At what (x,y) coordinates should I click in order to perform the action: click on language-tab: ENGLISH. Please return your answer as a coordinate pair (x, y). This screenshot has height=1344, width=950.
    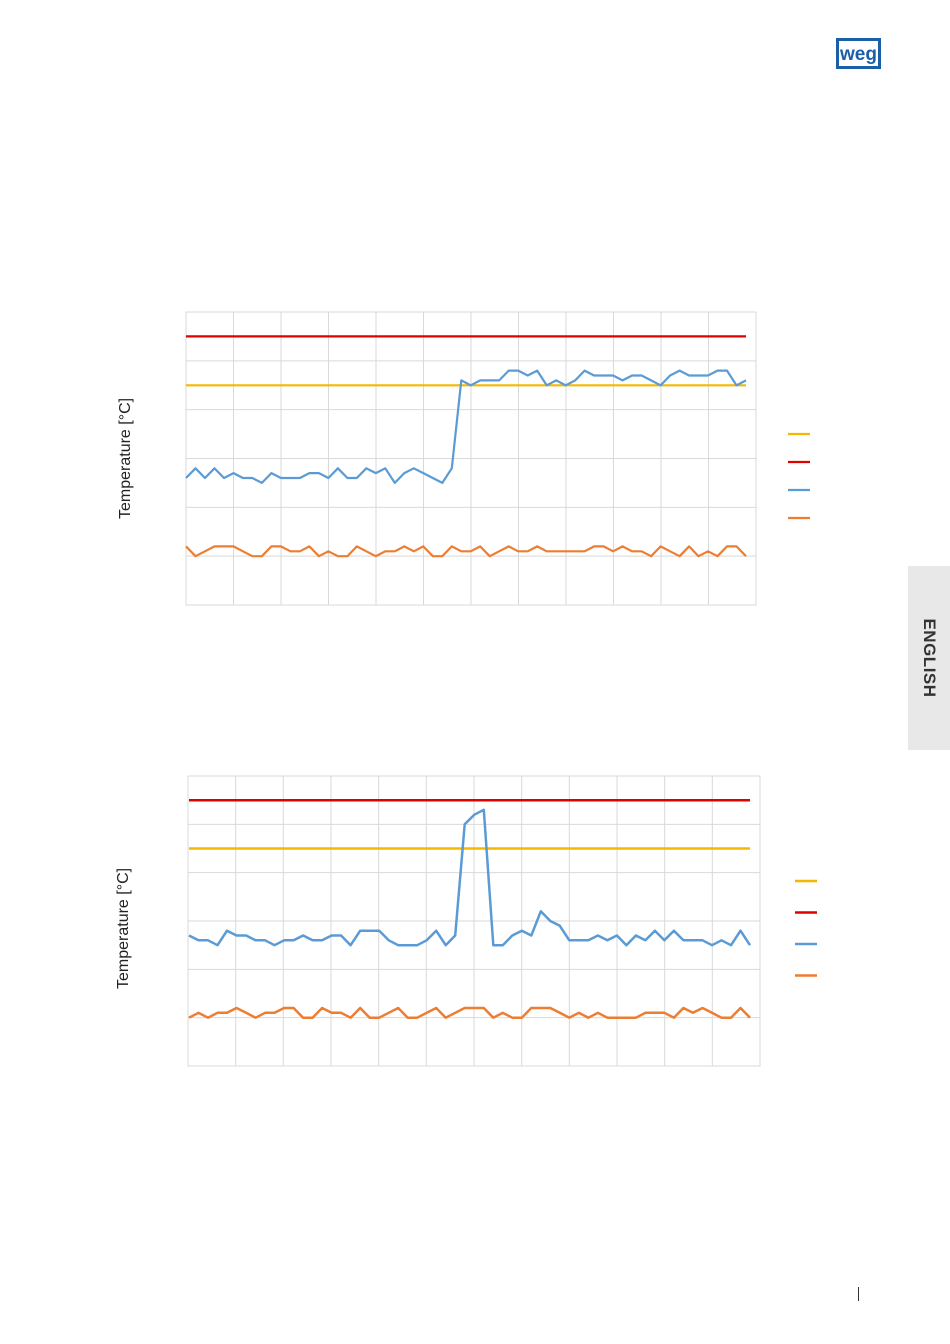
    Looking at the image, I should click on (929, 658).